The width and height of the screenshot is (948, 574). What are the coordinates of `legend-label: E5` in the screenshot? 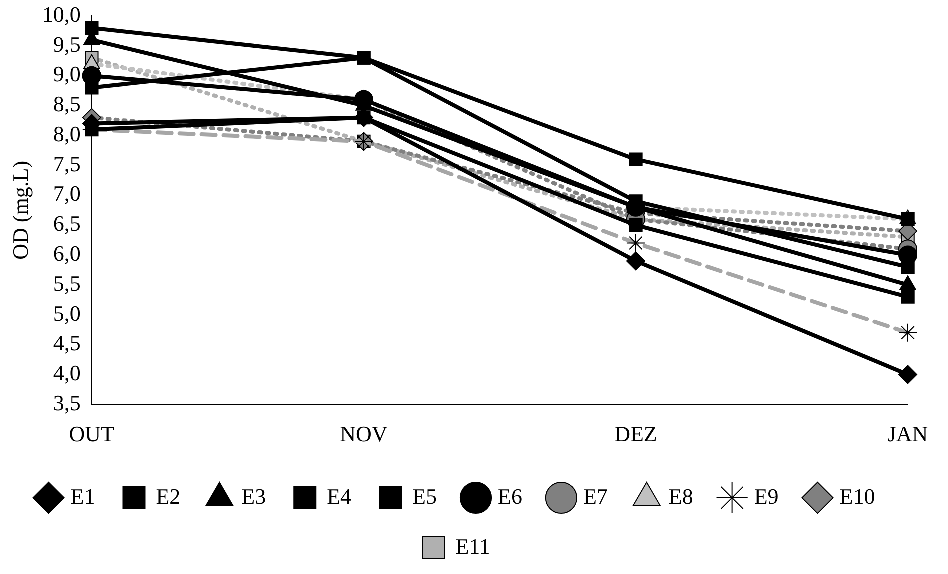 It's located at (425, 496).